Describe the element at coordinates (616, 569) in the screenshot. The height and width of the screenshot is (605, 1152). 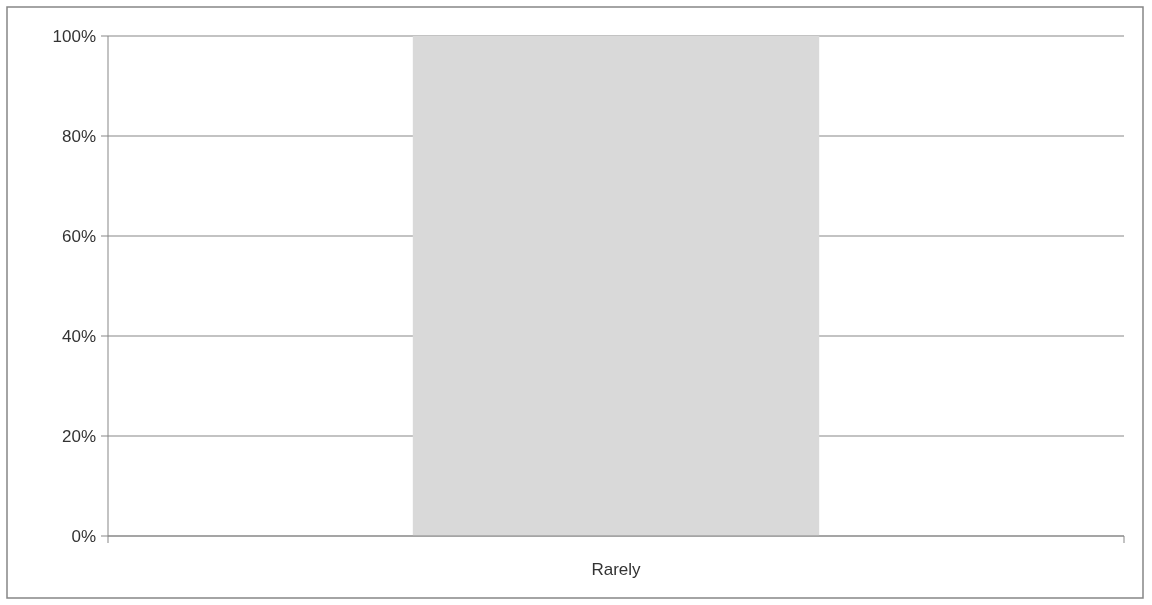
I see `x-tick-label: Rarely` at that location.